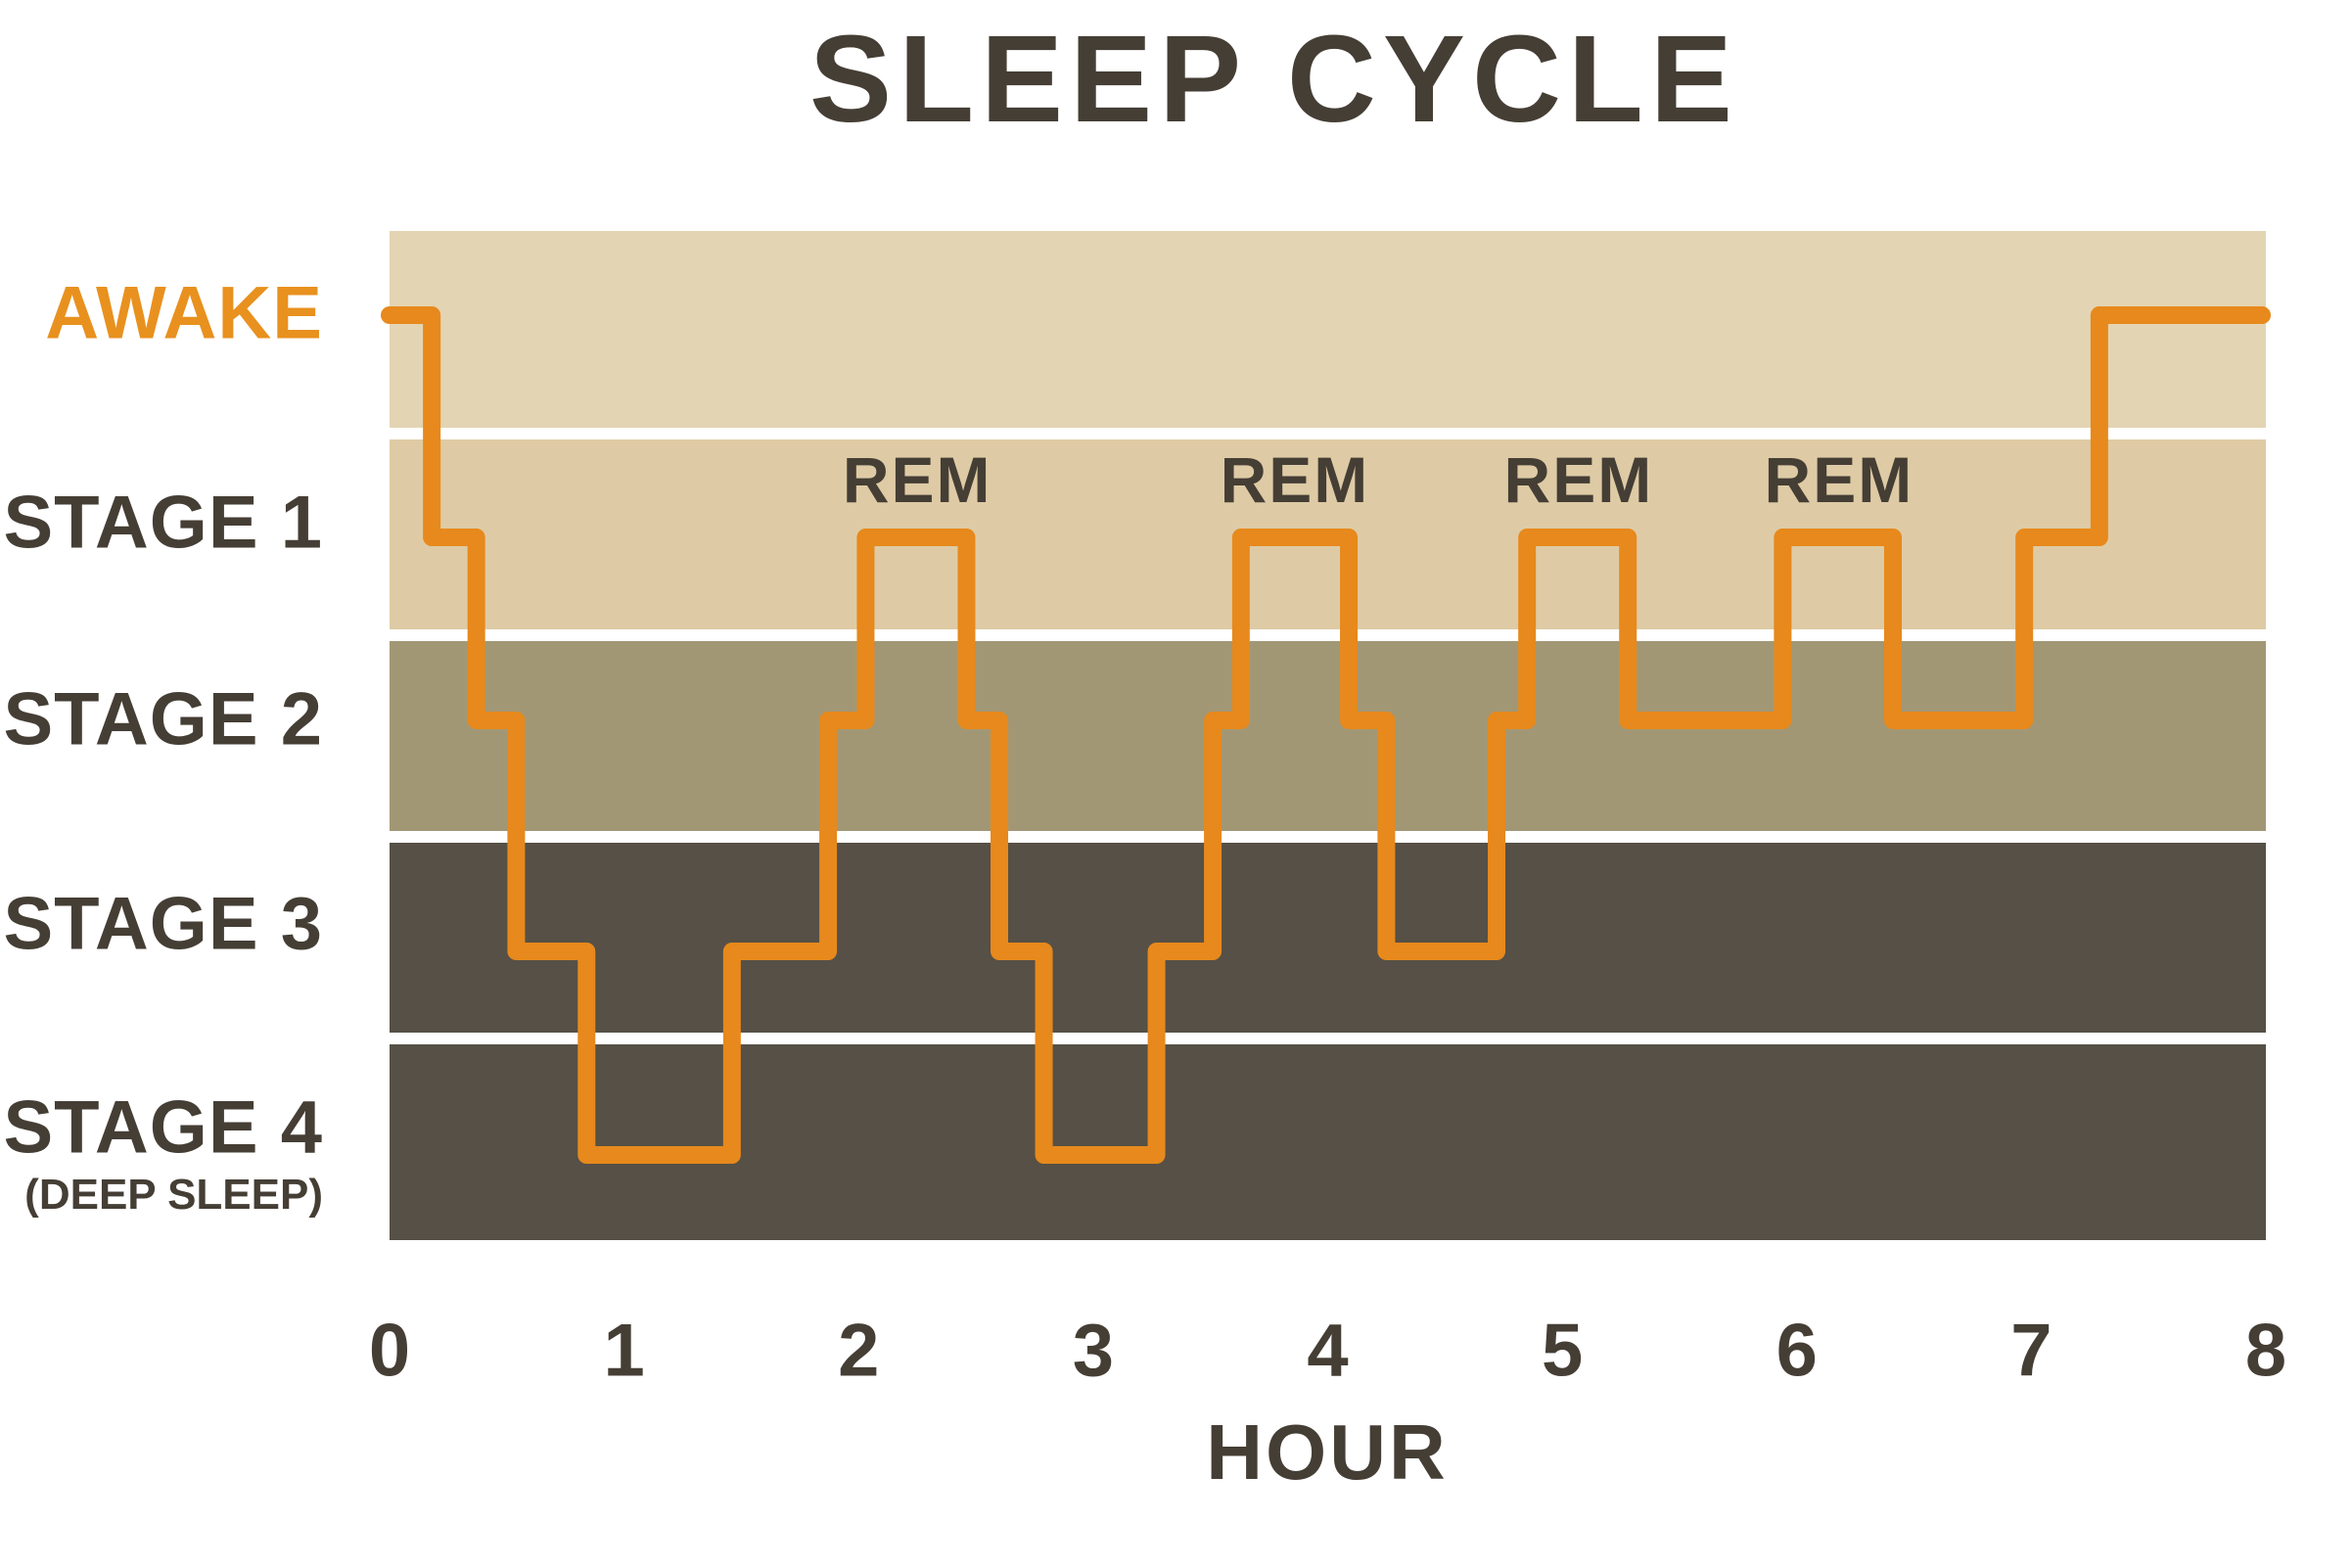  Describe the element at coordinates (1797, 1351) in the screenshot. I see `x-tick: 6` at that location.